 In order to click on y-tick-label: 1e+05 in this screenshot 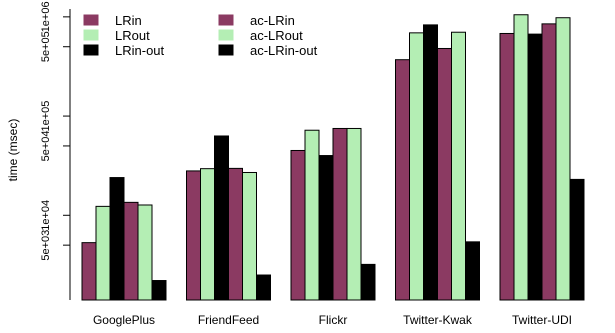, I will do `click(46, 116)`.